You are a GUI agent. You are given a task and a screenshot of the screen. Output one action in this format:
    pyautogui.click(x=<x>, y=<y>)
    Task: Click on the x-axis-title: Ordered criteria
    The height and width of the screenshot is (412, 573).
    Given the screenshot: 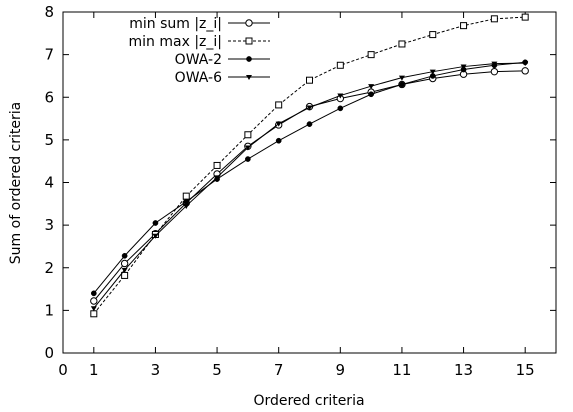 What is the action you would take?
    pyautogui.click(x=308, y=401)
    